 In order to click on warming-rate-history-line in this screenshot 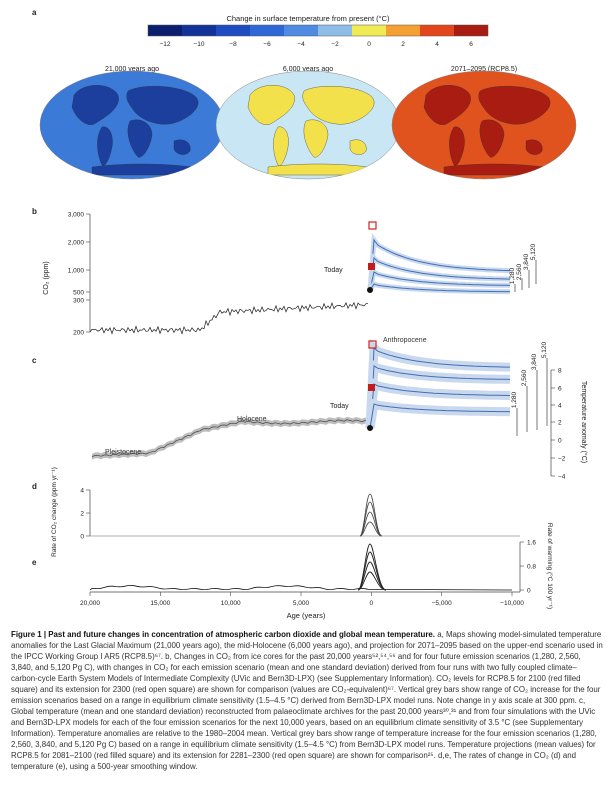, I will do `click(301, 587)`.